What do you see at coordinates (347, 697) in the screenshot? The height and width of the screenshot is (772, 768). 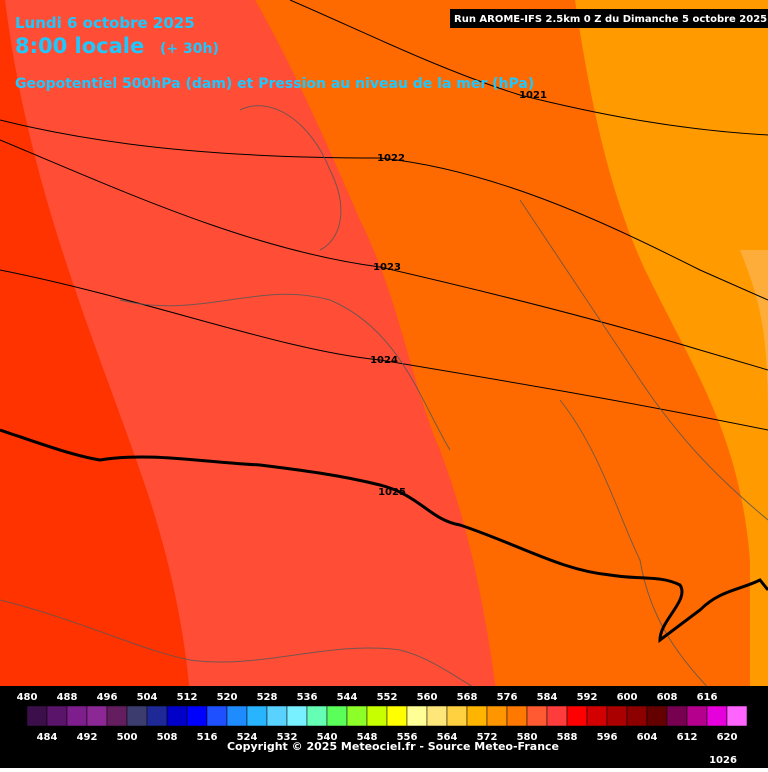 I see `legend-label: 544` at bounding box center [347, 697].